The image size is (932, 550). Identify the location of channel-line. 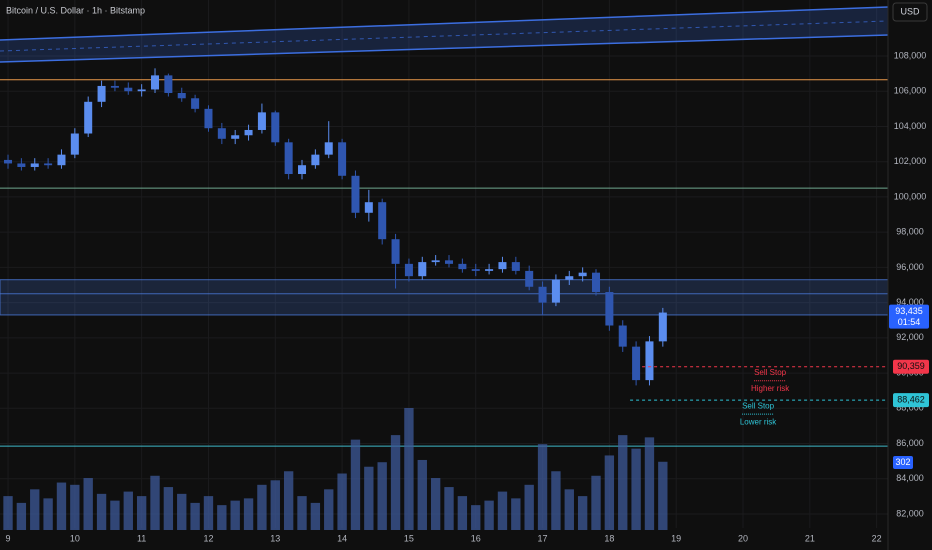
(444, 23).